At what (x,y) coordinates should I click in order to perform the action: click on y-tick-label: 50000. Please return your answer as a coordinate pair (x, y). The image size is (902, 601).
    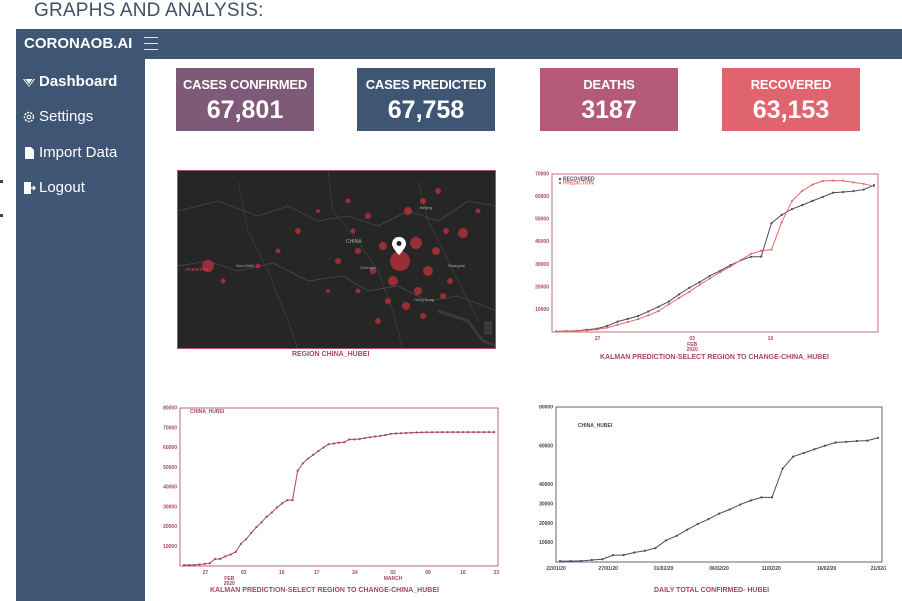
    Looking at the image, I should click on (170, 468).